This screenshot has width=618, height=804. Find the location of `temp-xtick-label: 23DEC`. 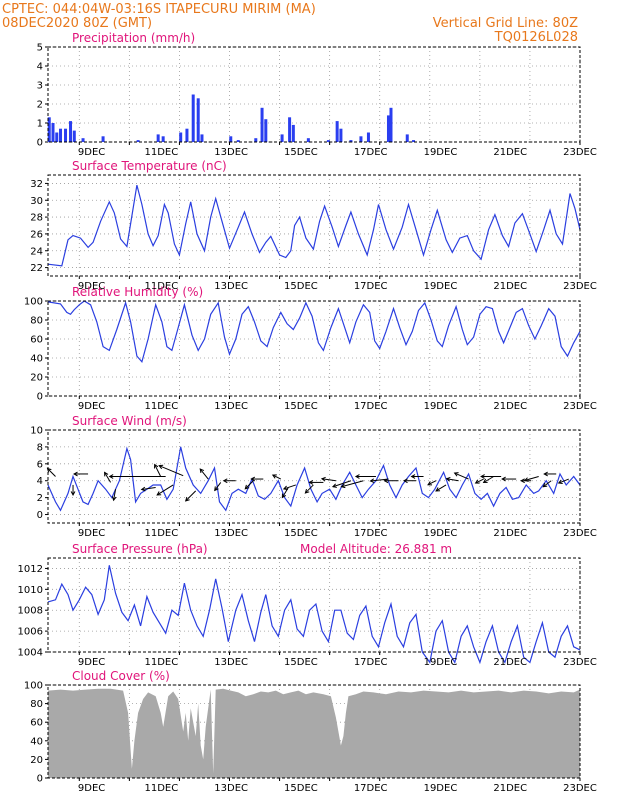

temp-xtick-label: 23DEC is located at coordinates (580, 286).